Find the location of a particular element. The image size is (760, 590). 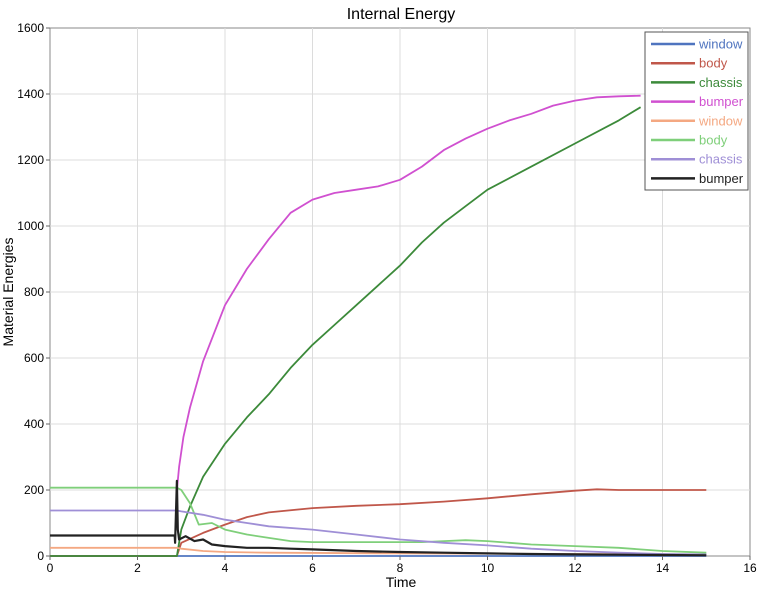

y-tick-label: 0 is located at coordinates (40, 556).